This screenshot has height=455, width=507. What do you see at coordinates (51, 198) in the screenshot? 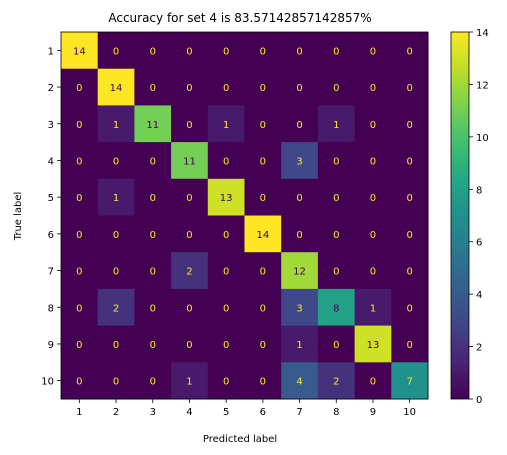
I see `y-tick-label: 5` at bounding box center [51, 198].